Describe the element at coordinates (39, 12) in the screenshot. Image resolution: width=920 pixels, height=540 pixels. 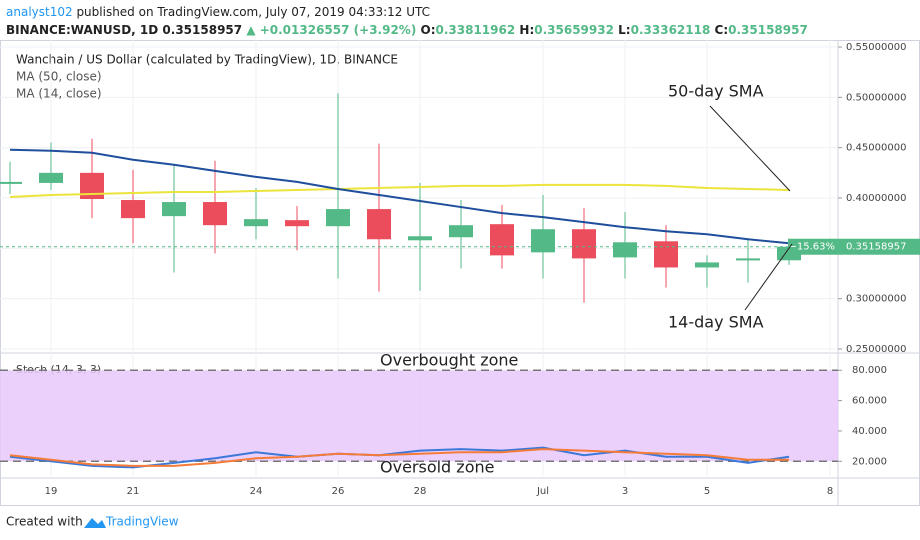
I see `author: analyst102` at that location.